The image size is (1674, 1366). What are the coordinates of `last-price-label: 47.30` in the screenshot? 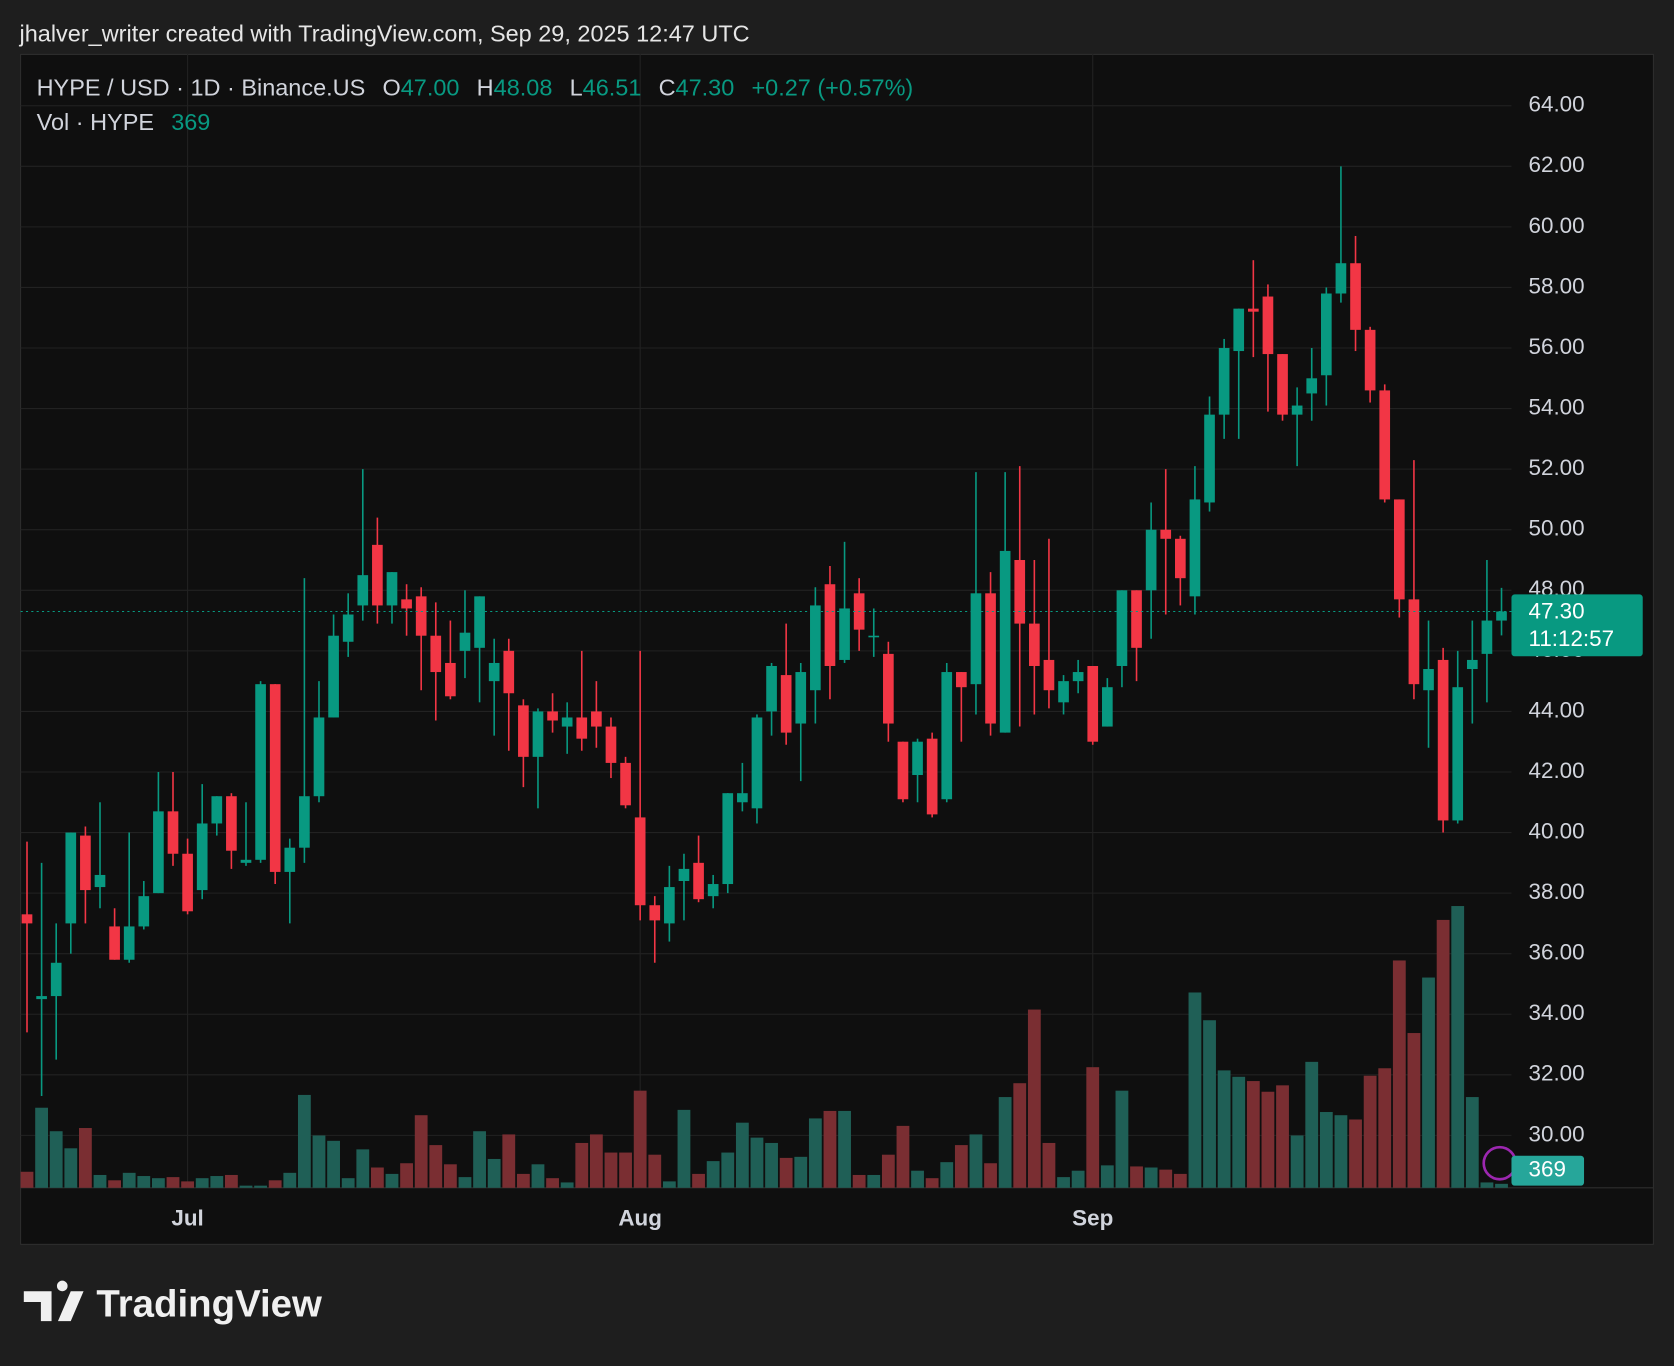 It's located at (1557, 610).